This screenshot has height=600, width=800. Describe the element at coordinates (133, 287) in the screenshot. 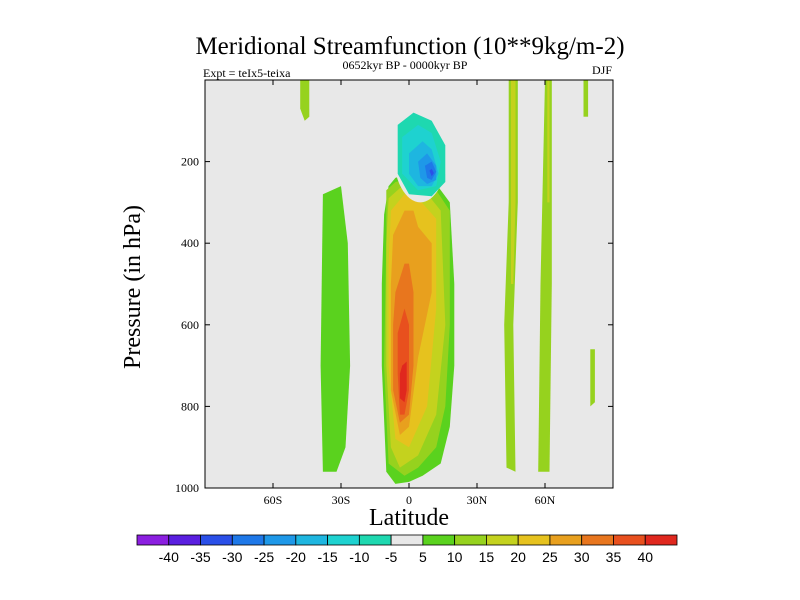

I see `y-axis-label: Pressure (in hPa)` at that location.